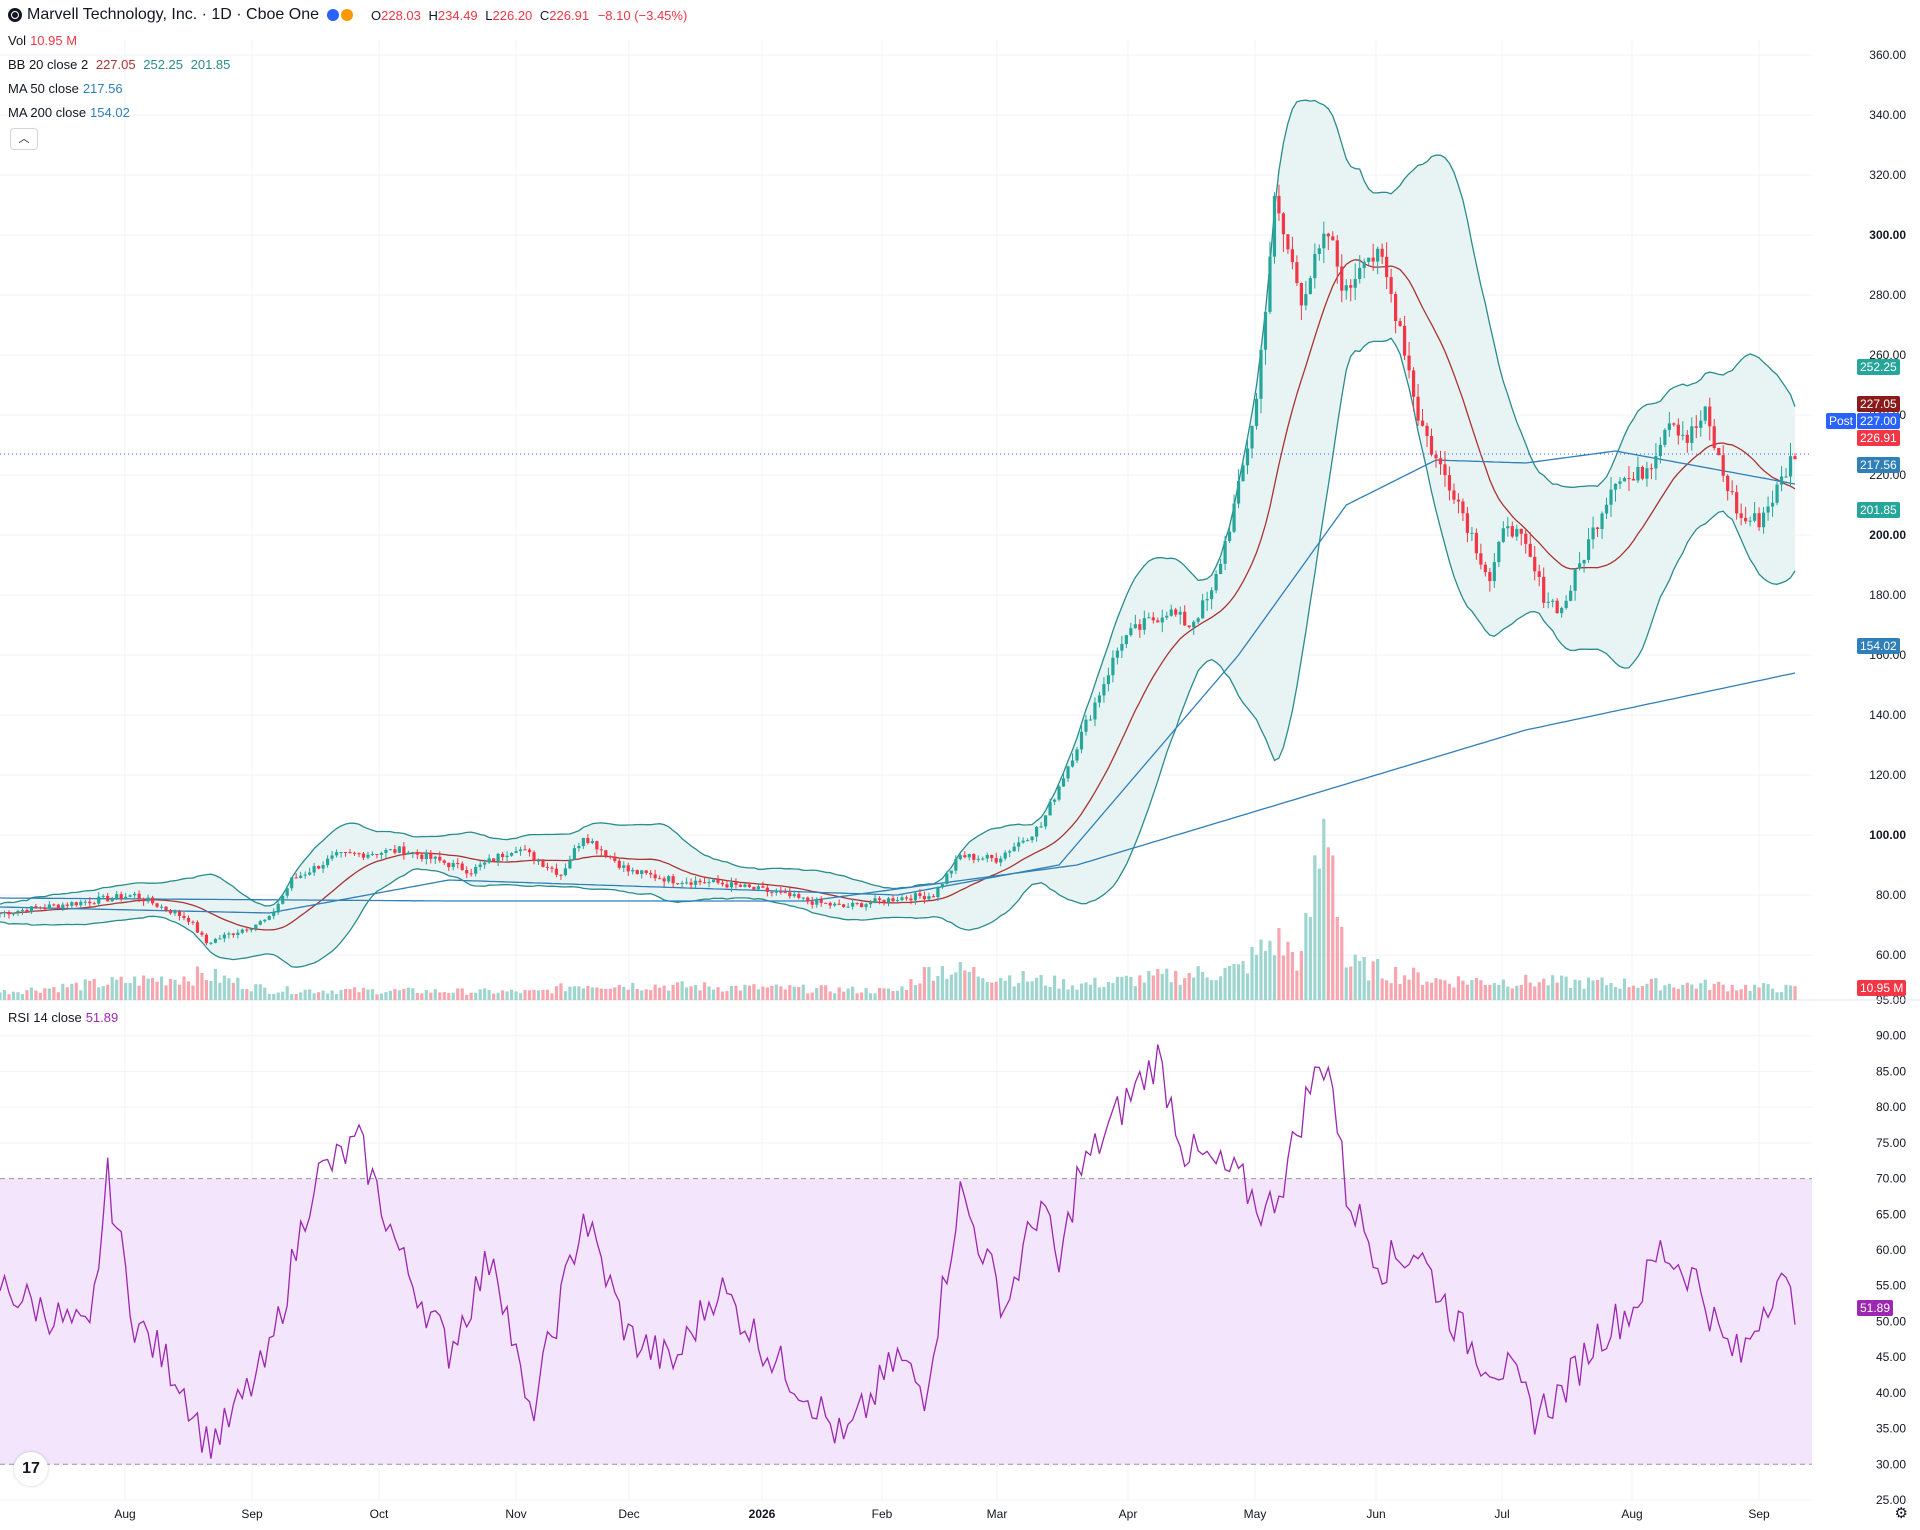 Image resolution: width=1920 pixels, height=1530 pixels. What do you see at coordinates (997, 1514) in the screenshot?
I see `time-axis-label: Mar` at bounding box center [997, 1514].